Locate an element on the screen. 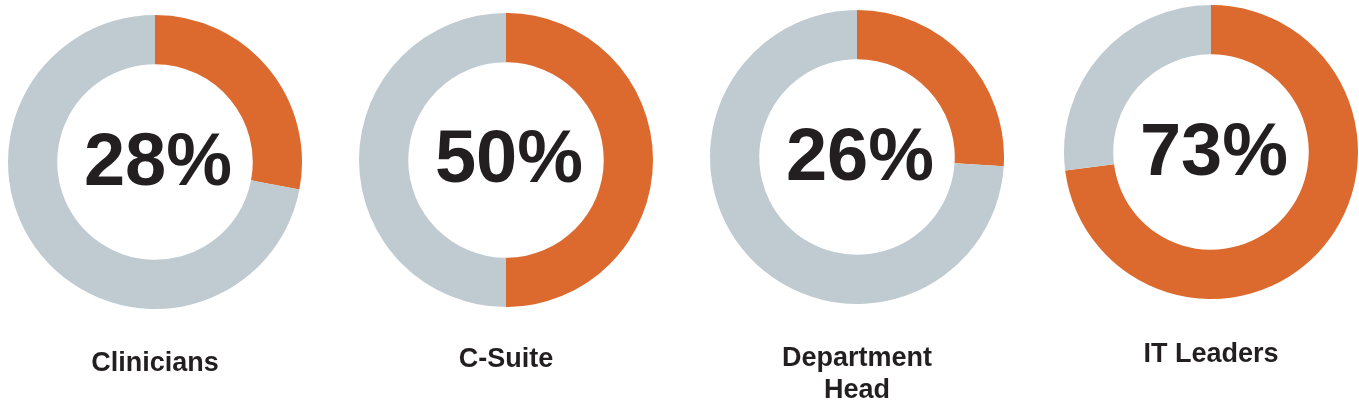 The image size is (1359, 406). data-label: 50% is located at coordinates (509, 156).